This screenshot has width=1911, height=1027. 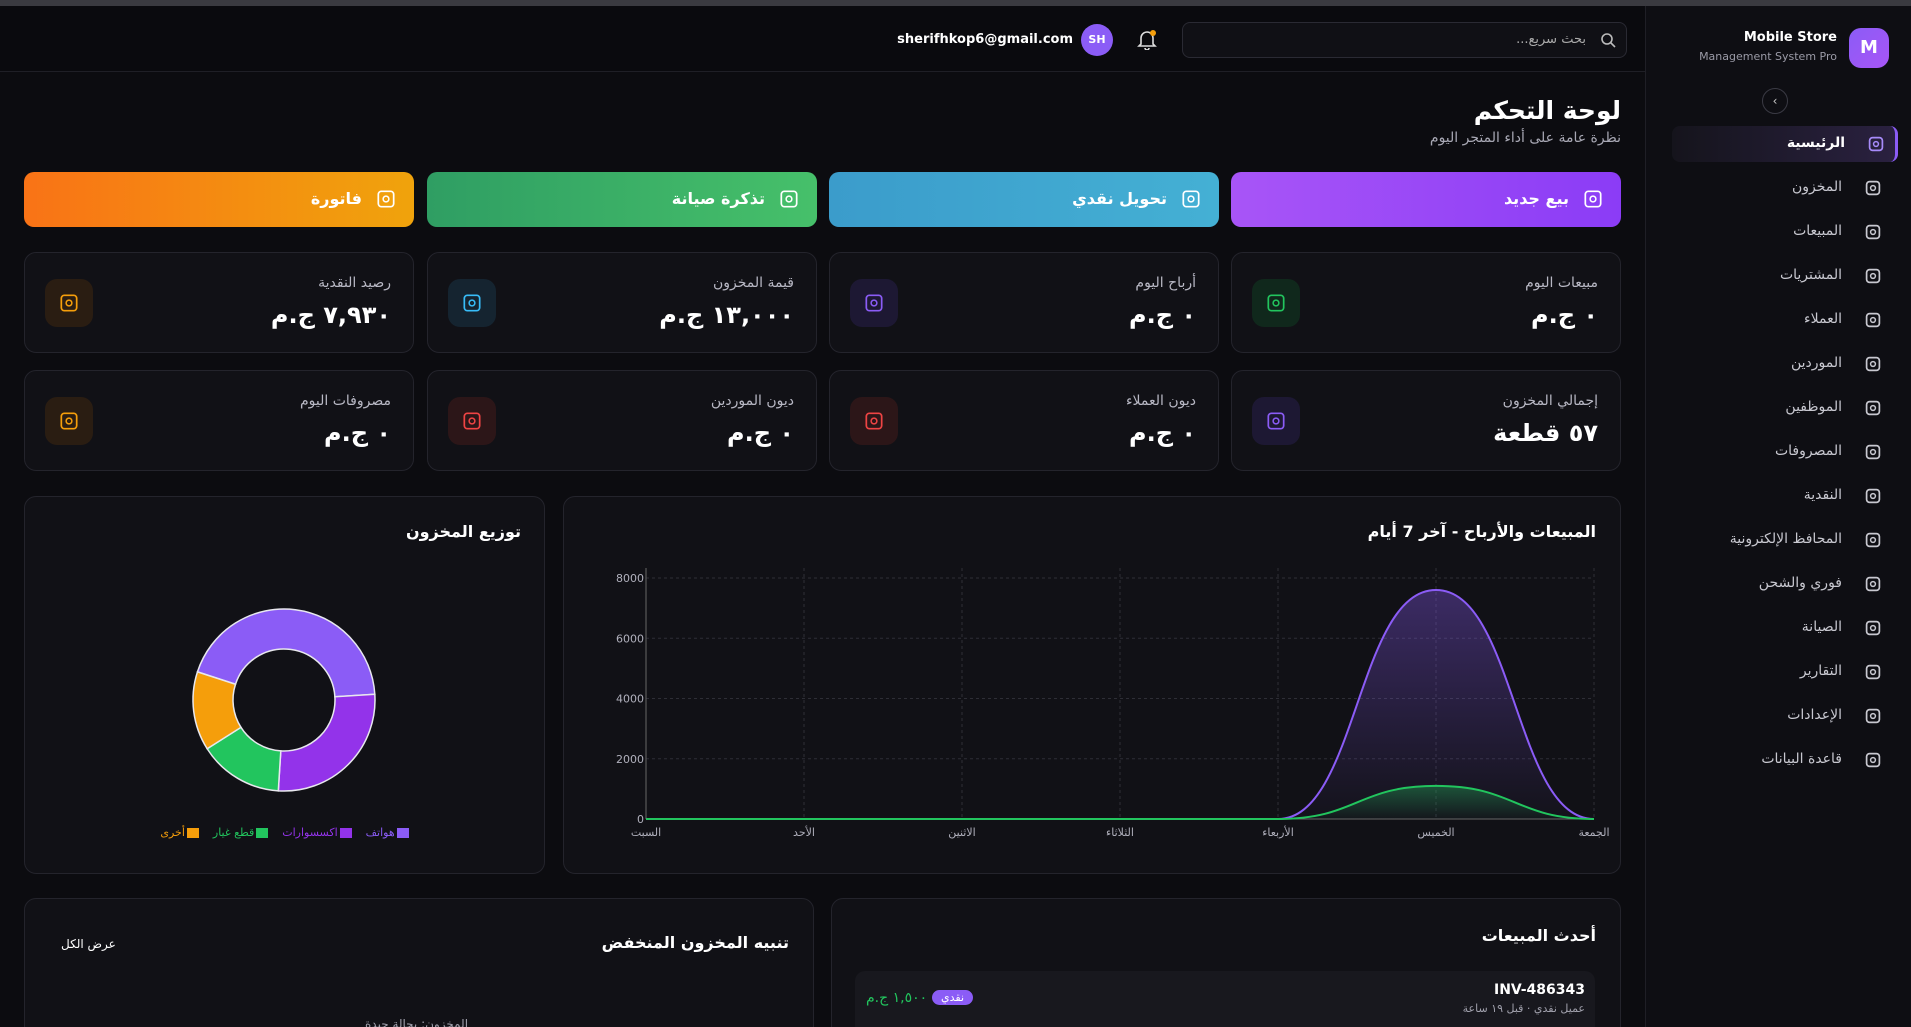 I want to click on nav-item: الصيانة, so click(x=1783, y=628).